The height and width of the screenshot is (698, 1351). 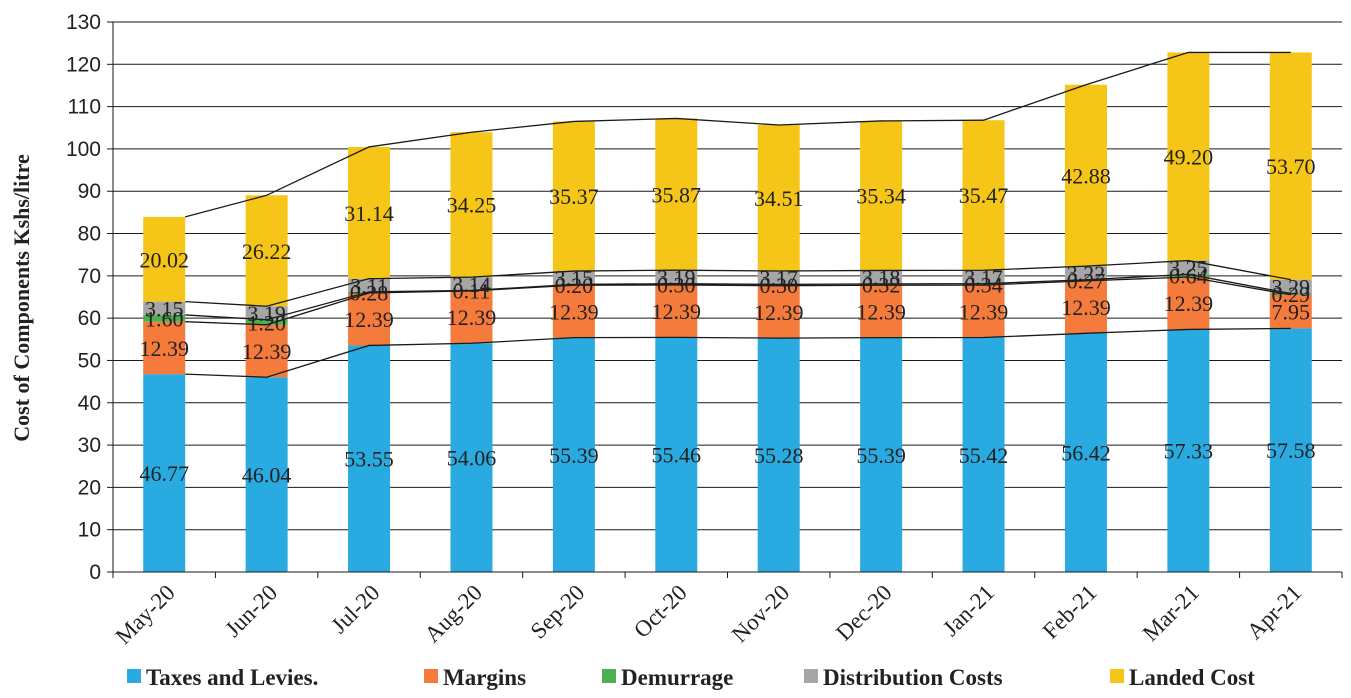 I want to click on legend-item: Distribution Costs, so click(x=903, y=677).